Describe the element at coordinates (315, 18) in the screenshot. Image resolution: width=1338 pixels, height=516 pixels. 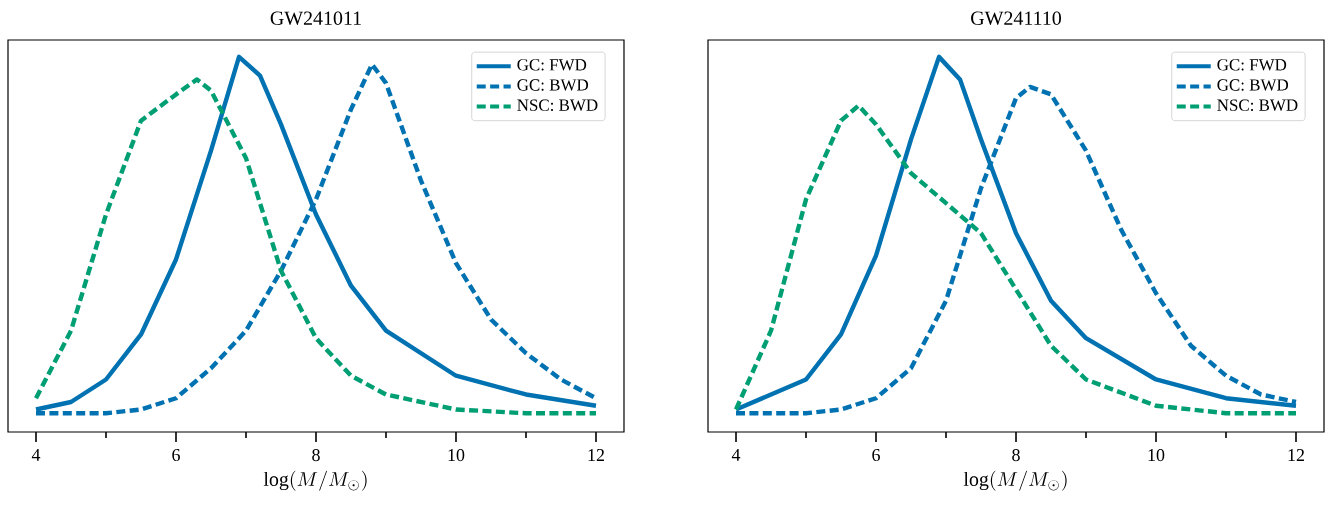
I see `chart-title: GW241011` at that location.